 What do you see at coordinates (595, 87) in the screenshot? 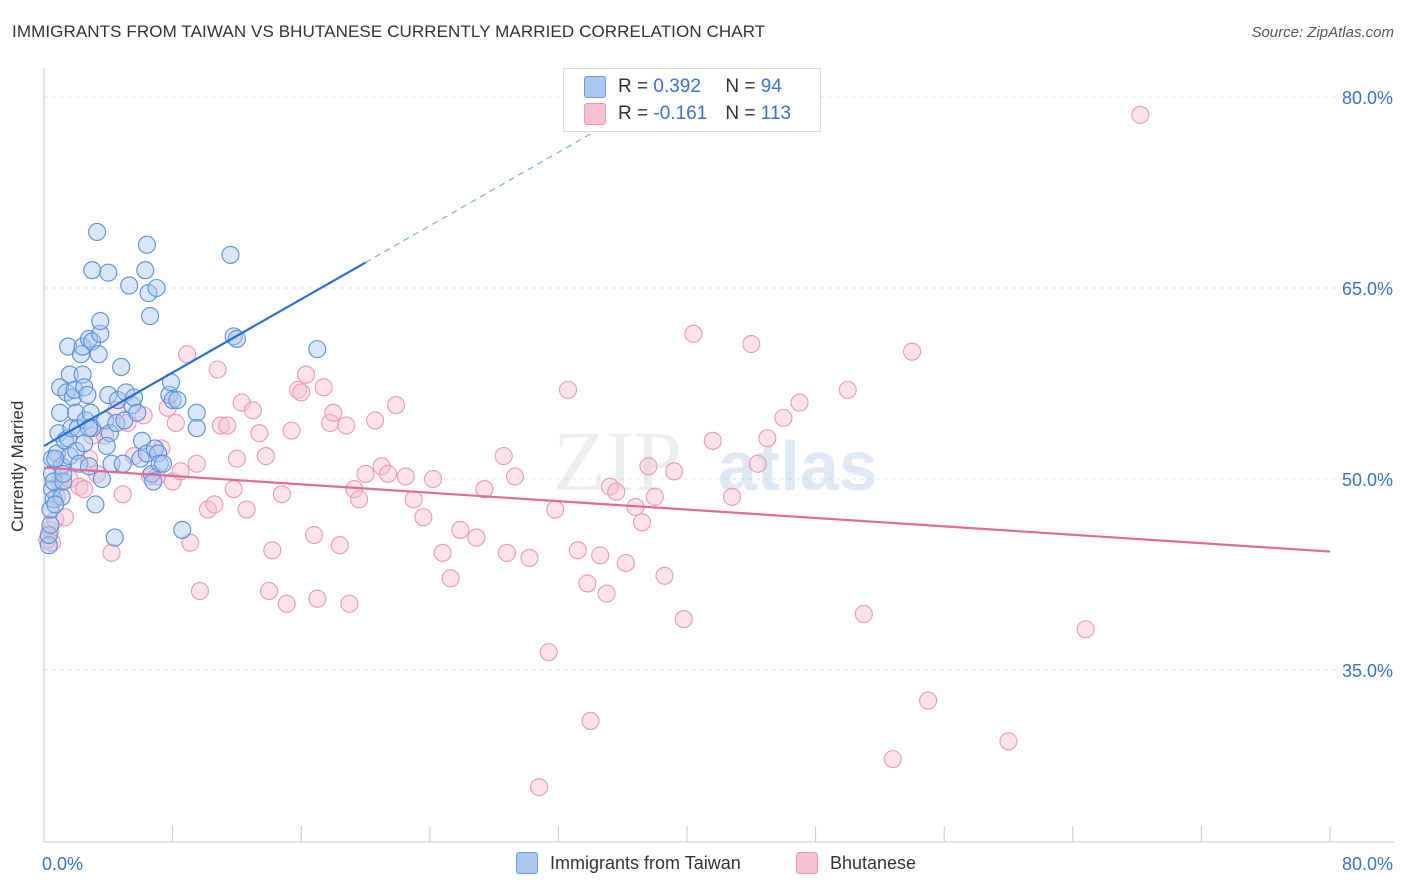
I see `legend-swatch-taiwan` at bounding box center [595, 87].